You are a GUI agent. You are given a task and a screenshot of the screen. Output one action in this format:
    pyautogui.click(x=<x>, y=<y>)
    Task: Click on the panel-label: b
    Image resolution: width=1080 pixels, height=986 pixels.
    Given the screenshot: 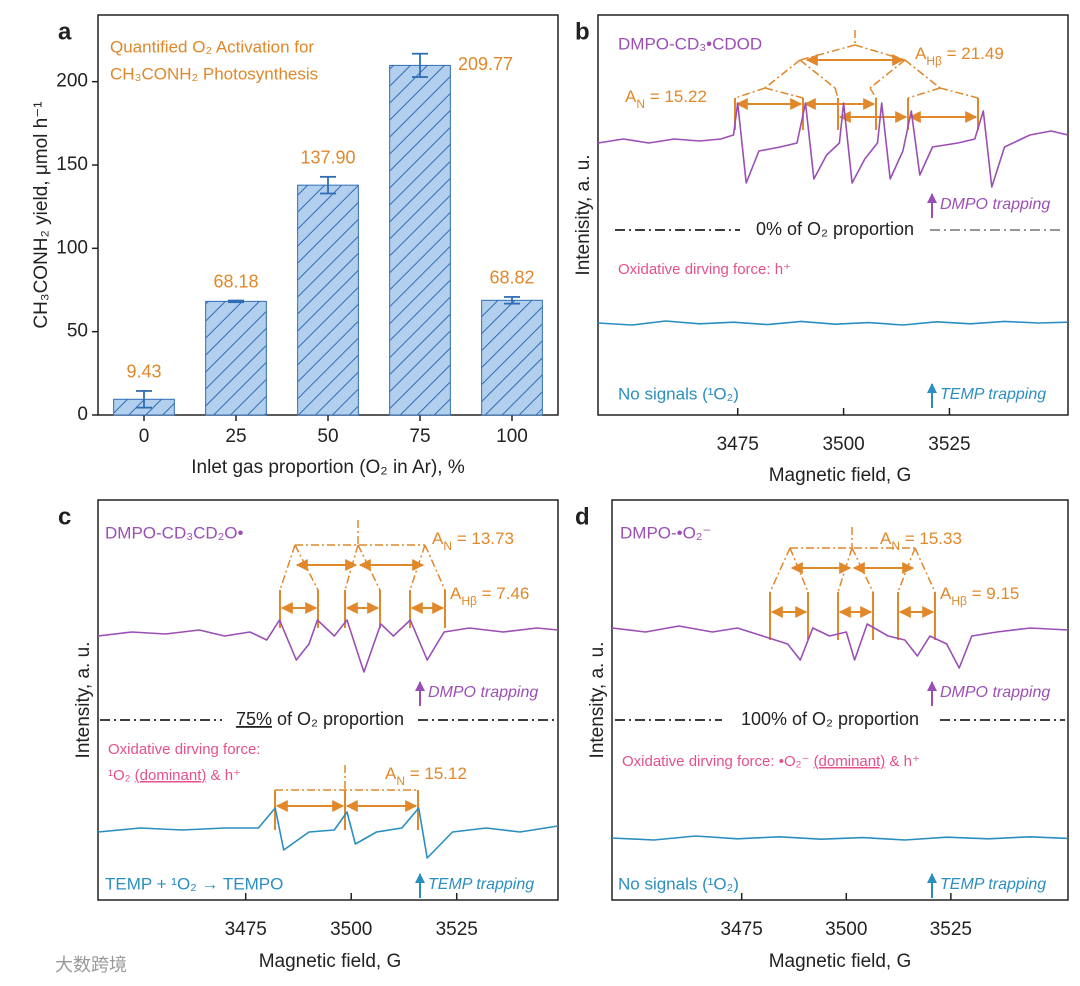 What is the action you would take?
    pyautogui.click(x=582, y=31)
    